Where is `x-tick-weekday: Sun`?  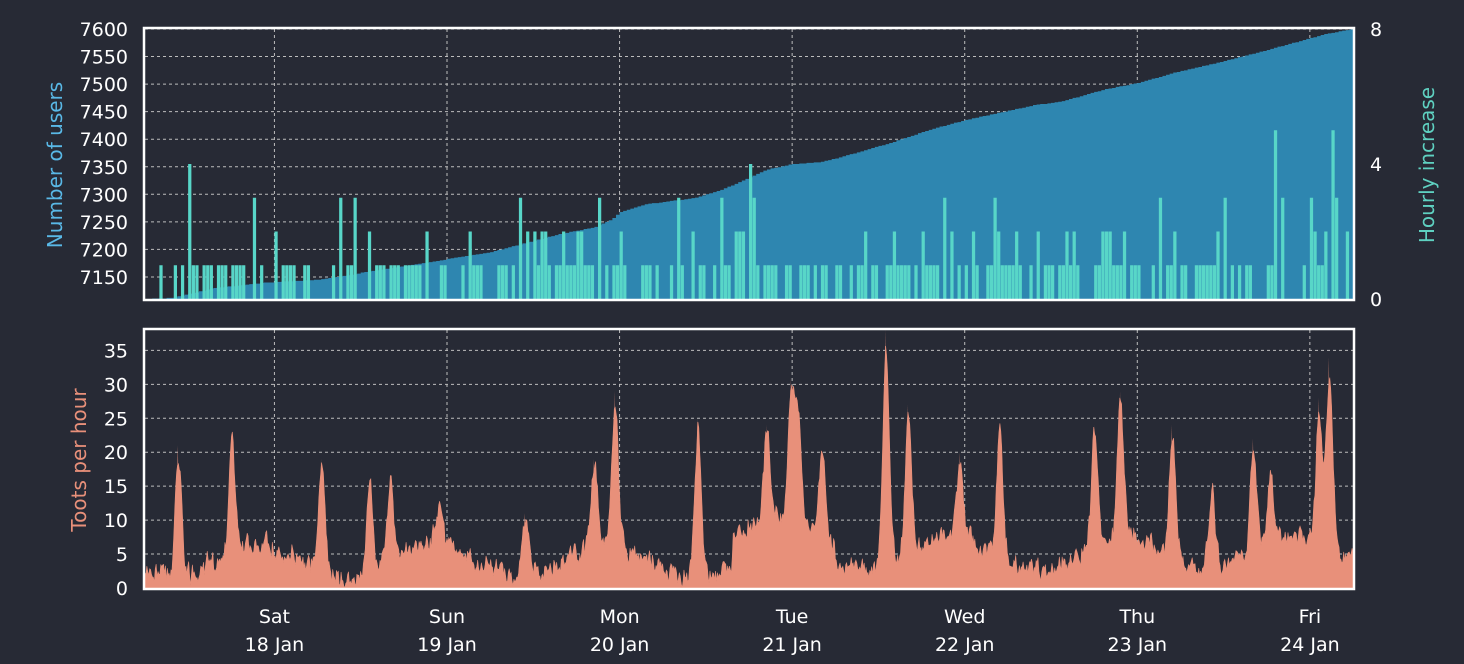 x-tick-weekday: Sun is located at coordinates (447, 617).